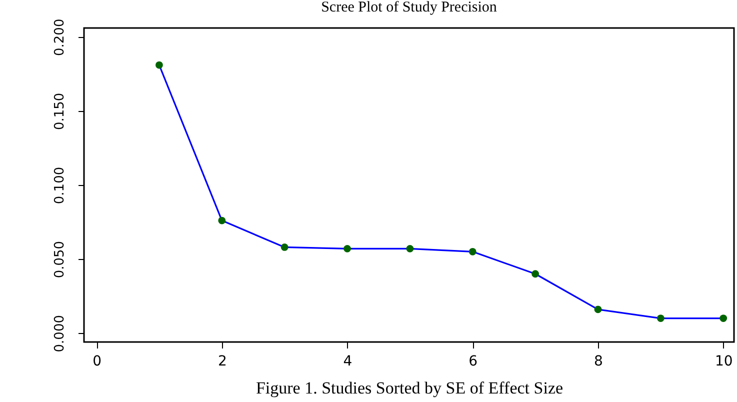 This screenshot has width=737, height=402. Describe the element at coordinates (409, 8) in the screenshot. I see `chart-title: Scree Plot of Study Precision` at that location.